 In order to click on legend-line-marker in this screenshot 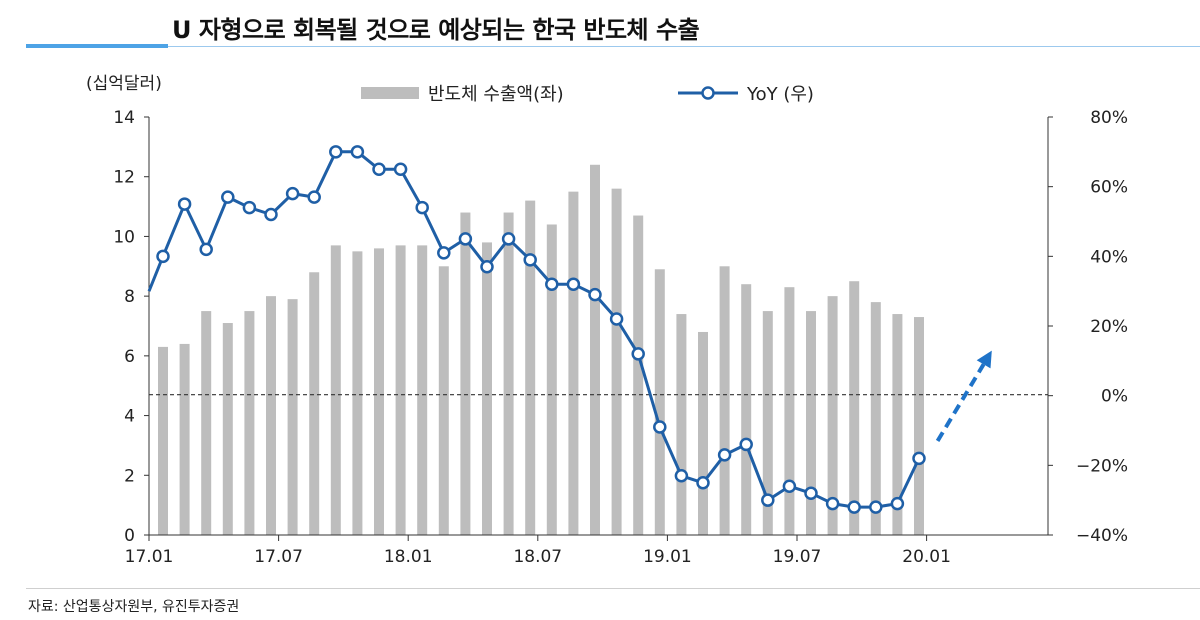, I will do `click(708, 93)`.